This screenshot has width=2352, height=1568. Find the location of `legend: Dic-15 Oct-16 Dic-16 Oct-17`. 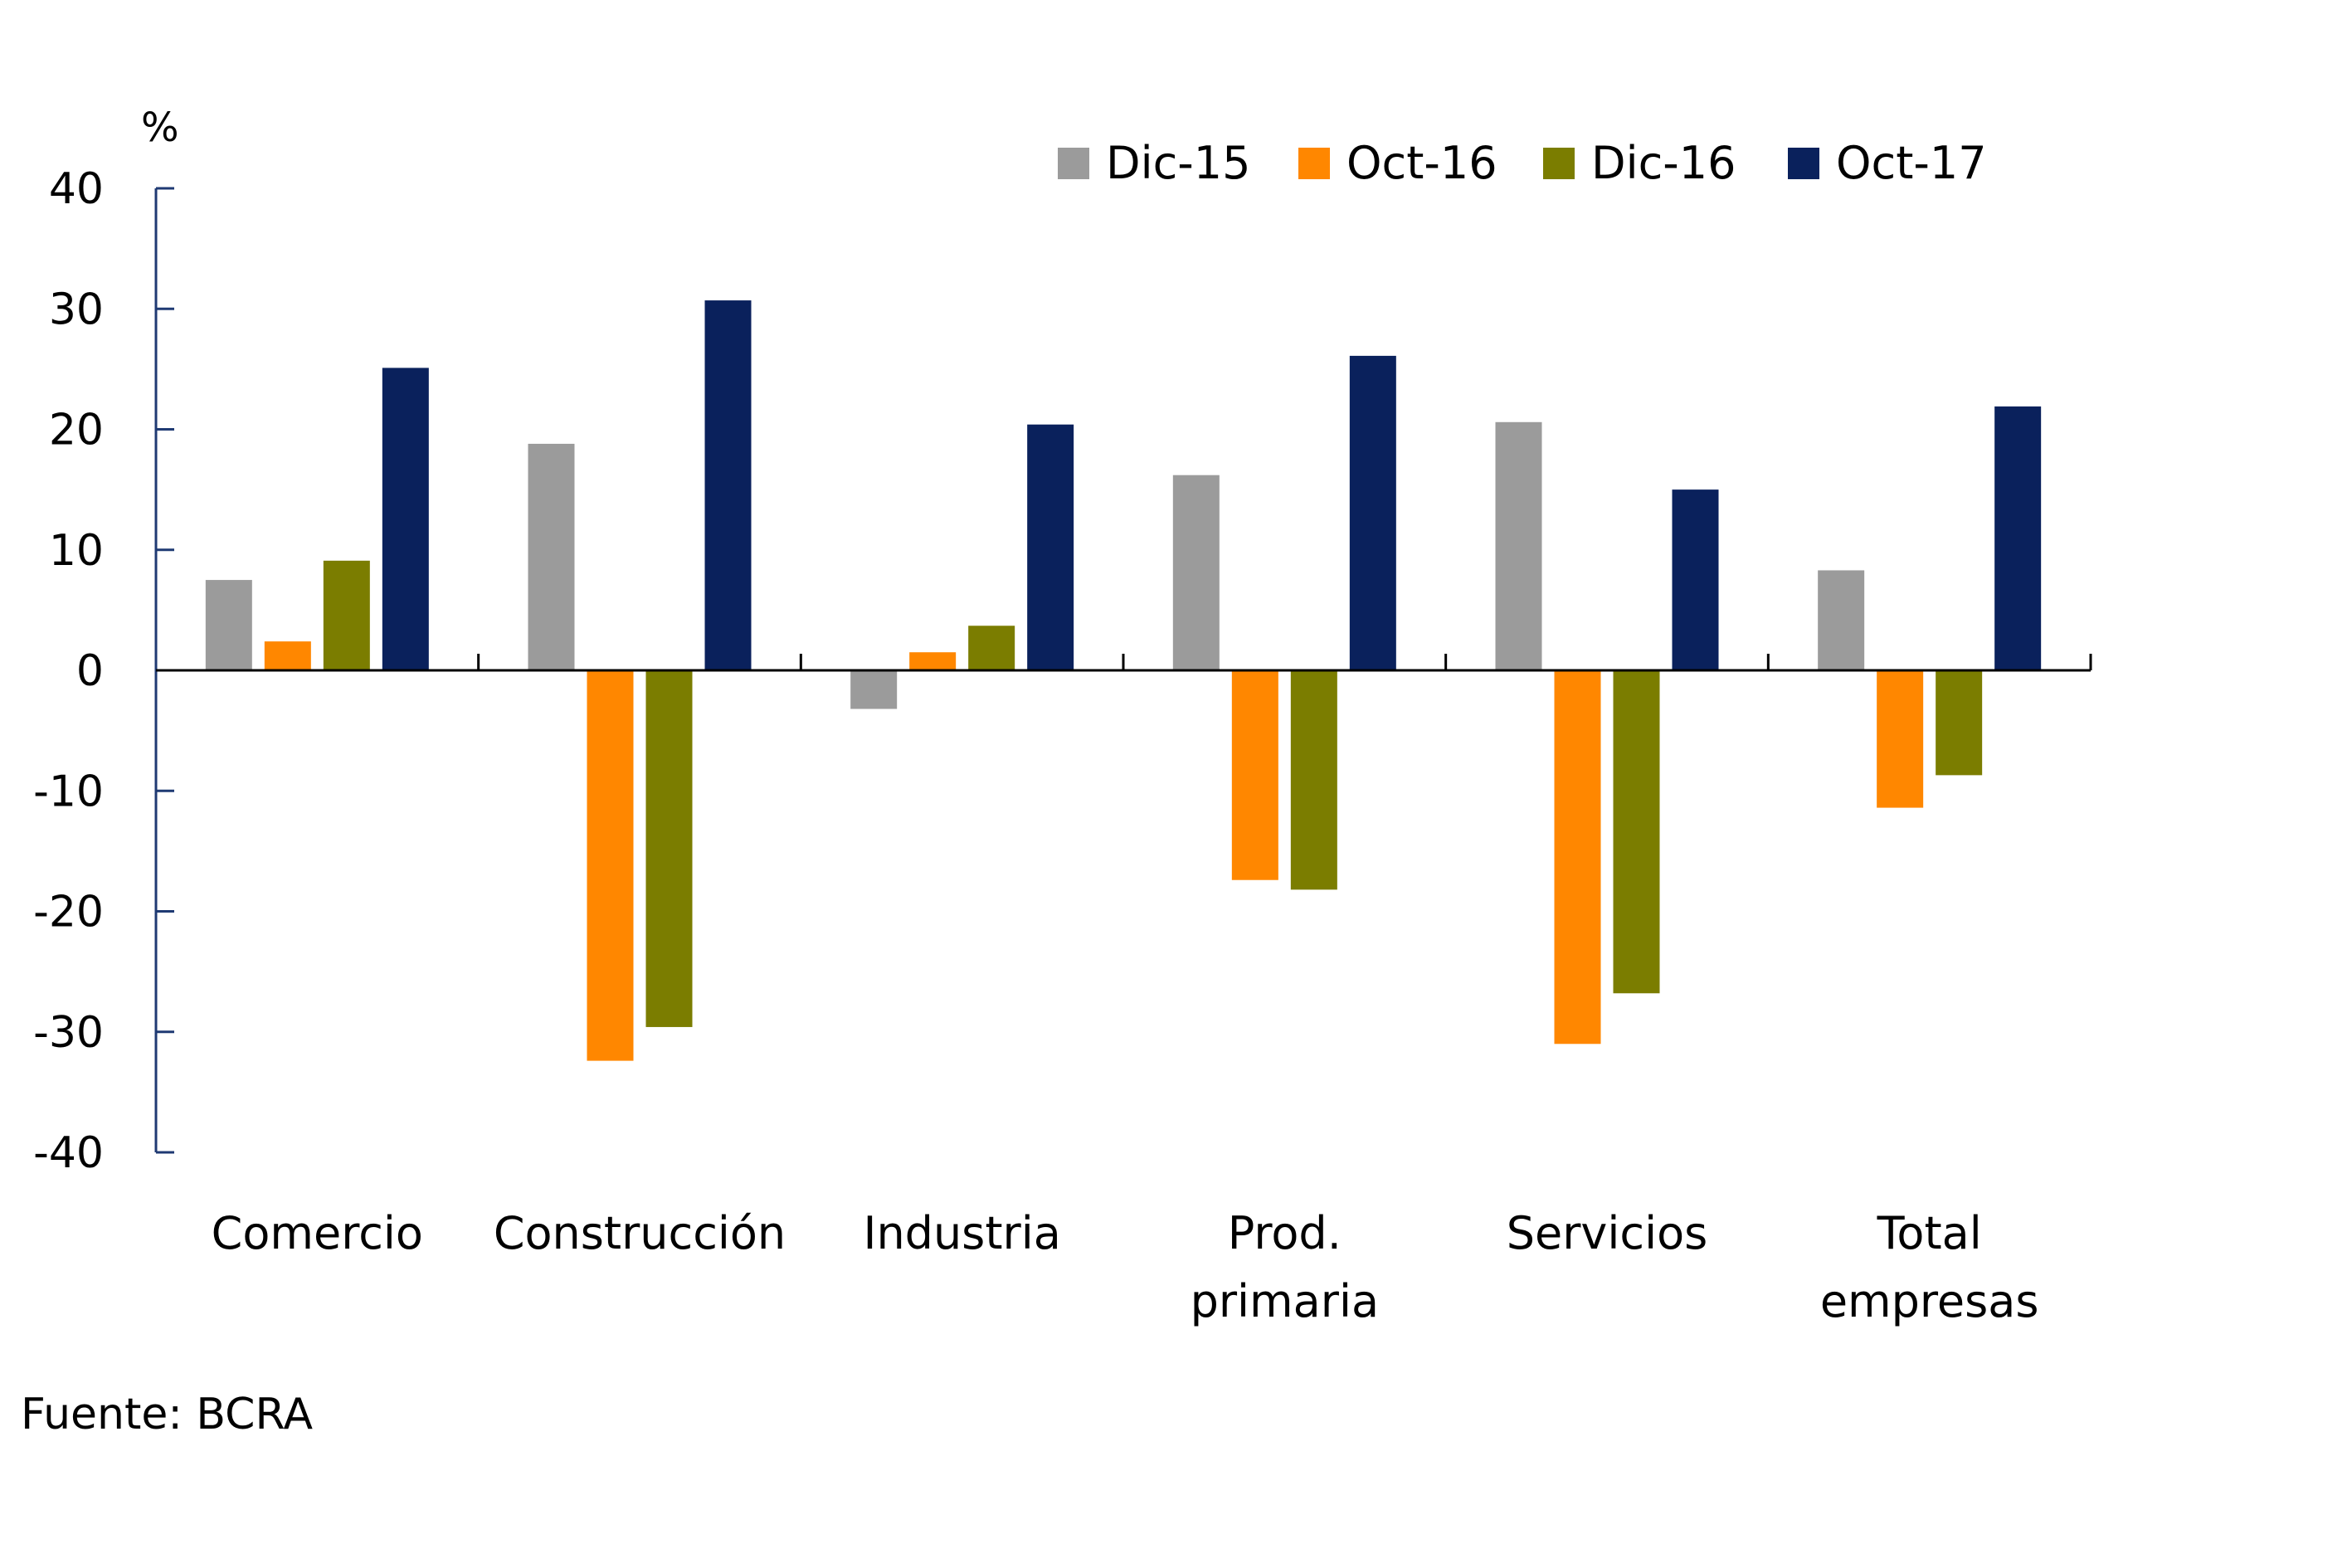

legend: Dic-15 Oct-16 Dic-16 Oct-17 is located at coordinates (1522, 163).